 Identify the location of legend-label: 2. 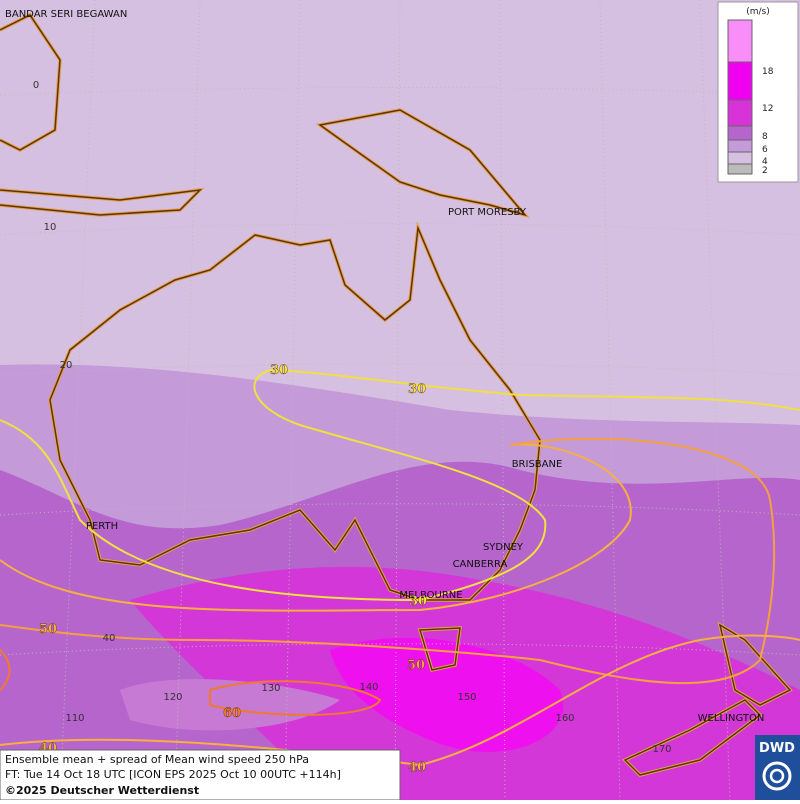
(765, 171).